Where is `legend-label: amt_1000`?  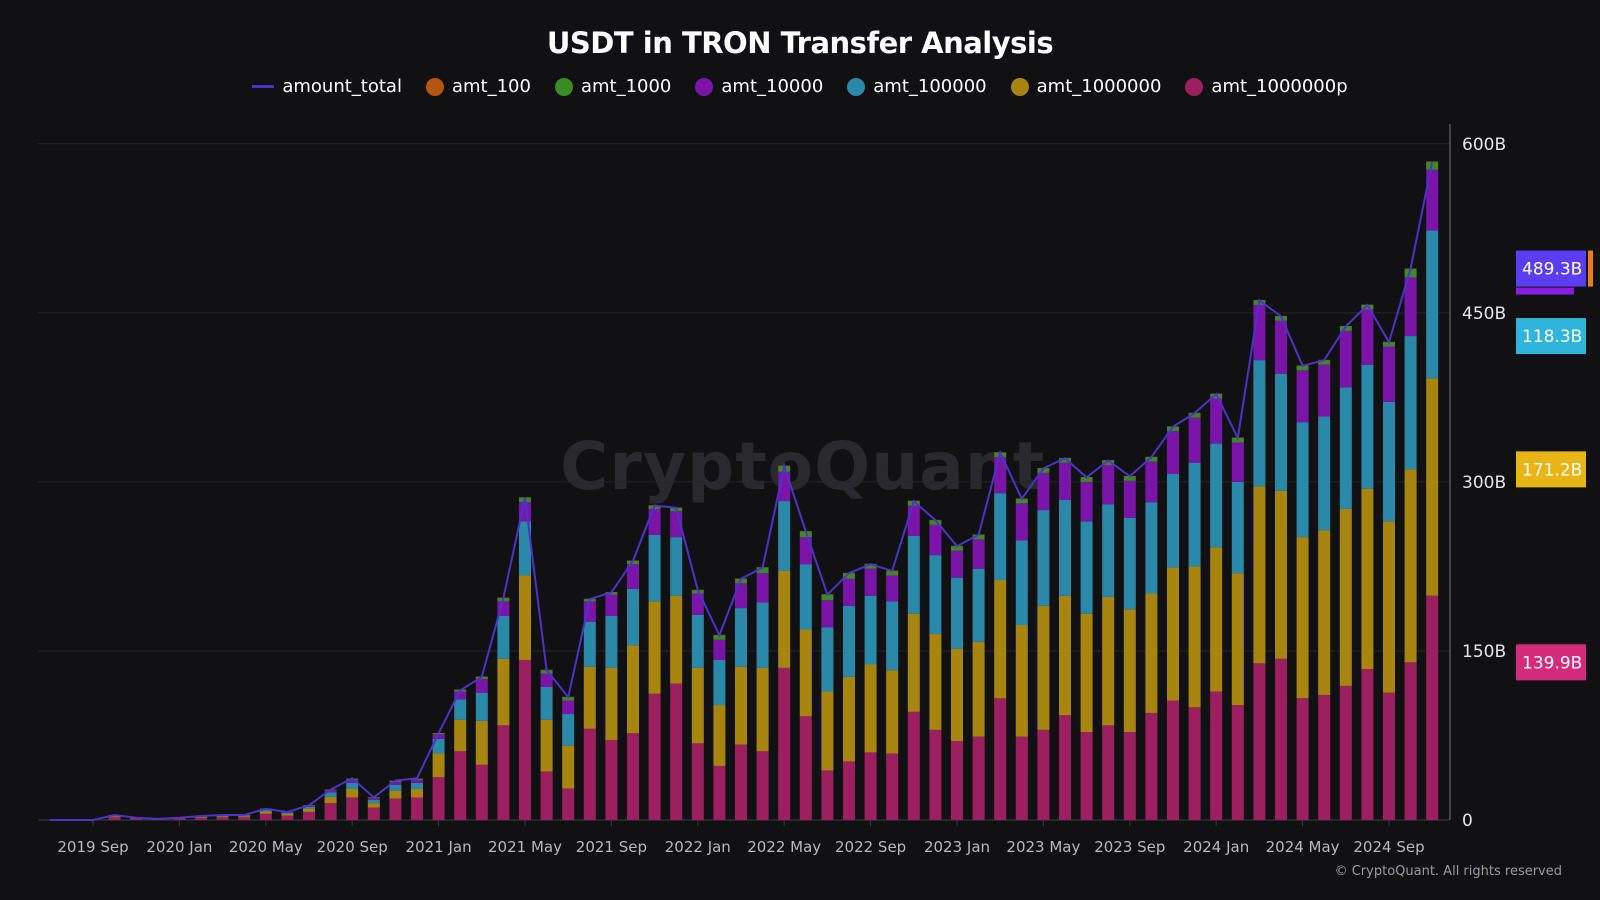
legend-label: amt_1000 is located at coordinates (626, 86).